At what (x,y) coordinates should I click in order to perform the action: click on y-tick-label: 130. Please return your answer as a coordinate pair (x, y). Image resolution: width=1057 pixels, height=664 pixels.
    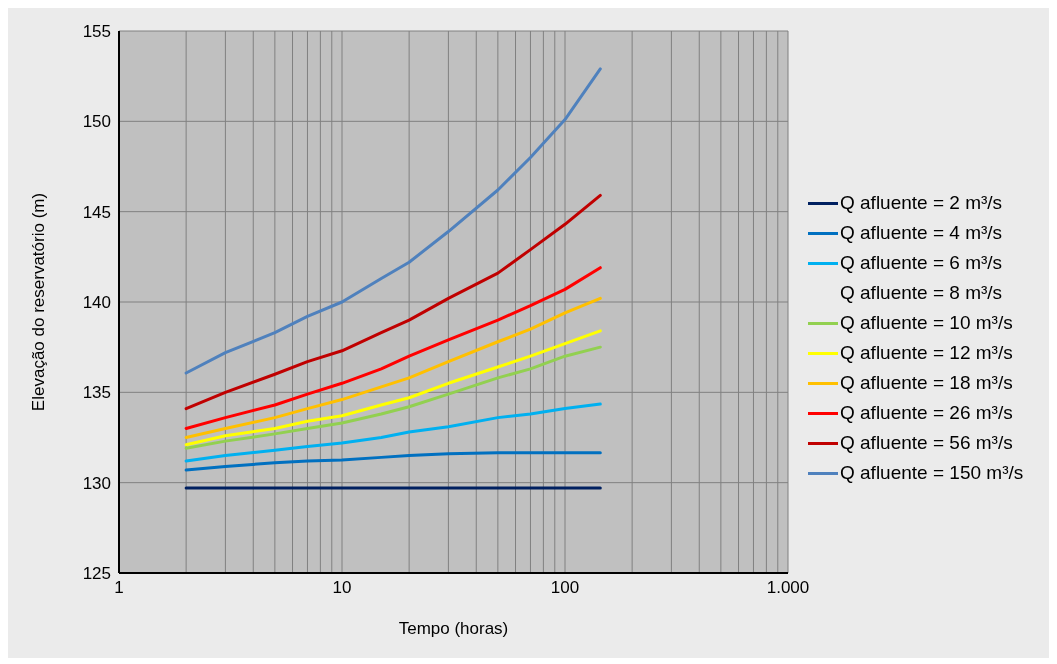
    Looking at the image, I should click on (96, 483).